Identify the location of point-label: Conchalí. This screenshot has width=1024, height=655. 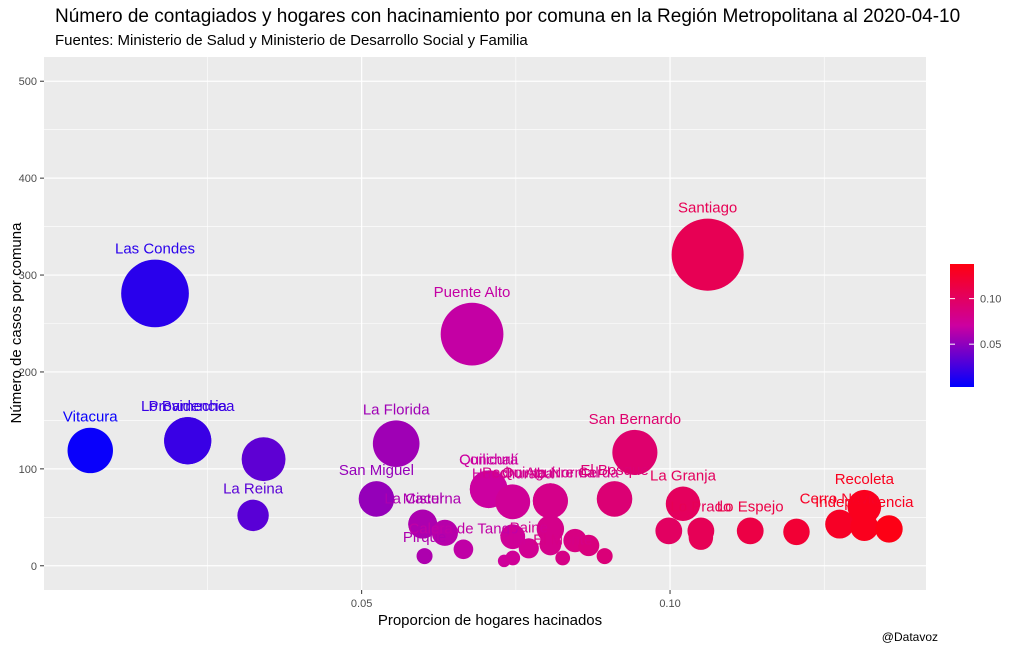
(489, 459).